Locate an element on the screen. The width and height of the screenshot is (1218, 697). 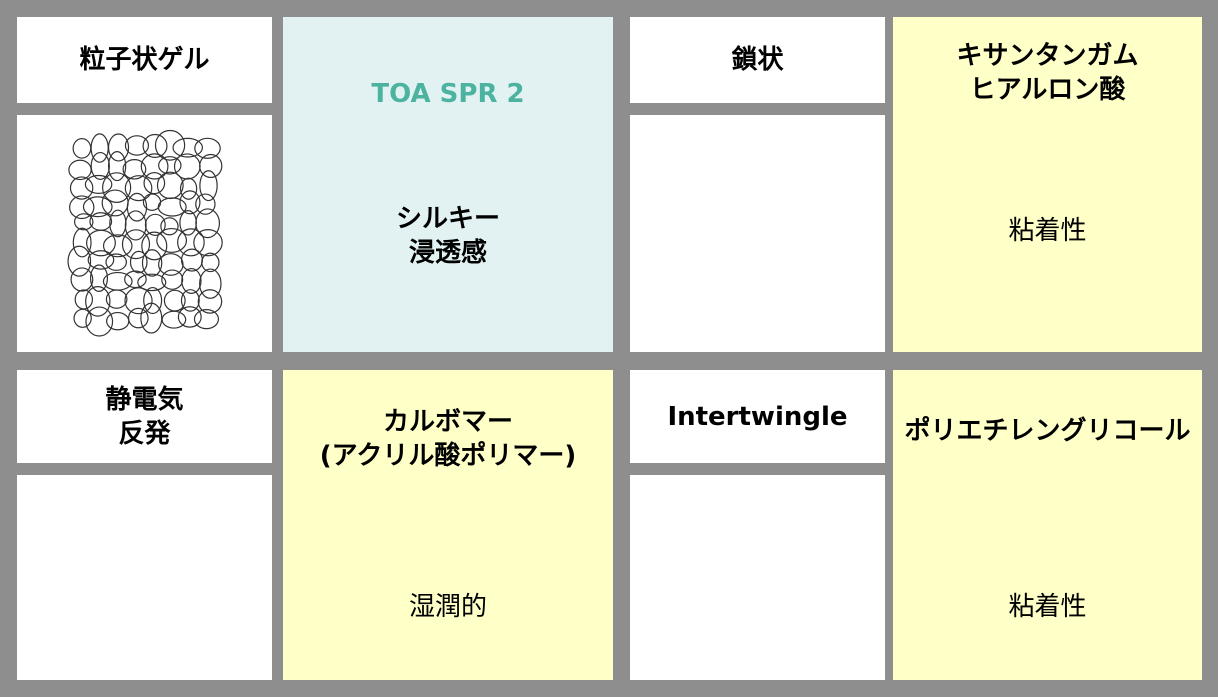
text-line: 反発 is located at coordinates (144, 433).